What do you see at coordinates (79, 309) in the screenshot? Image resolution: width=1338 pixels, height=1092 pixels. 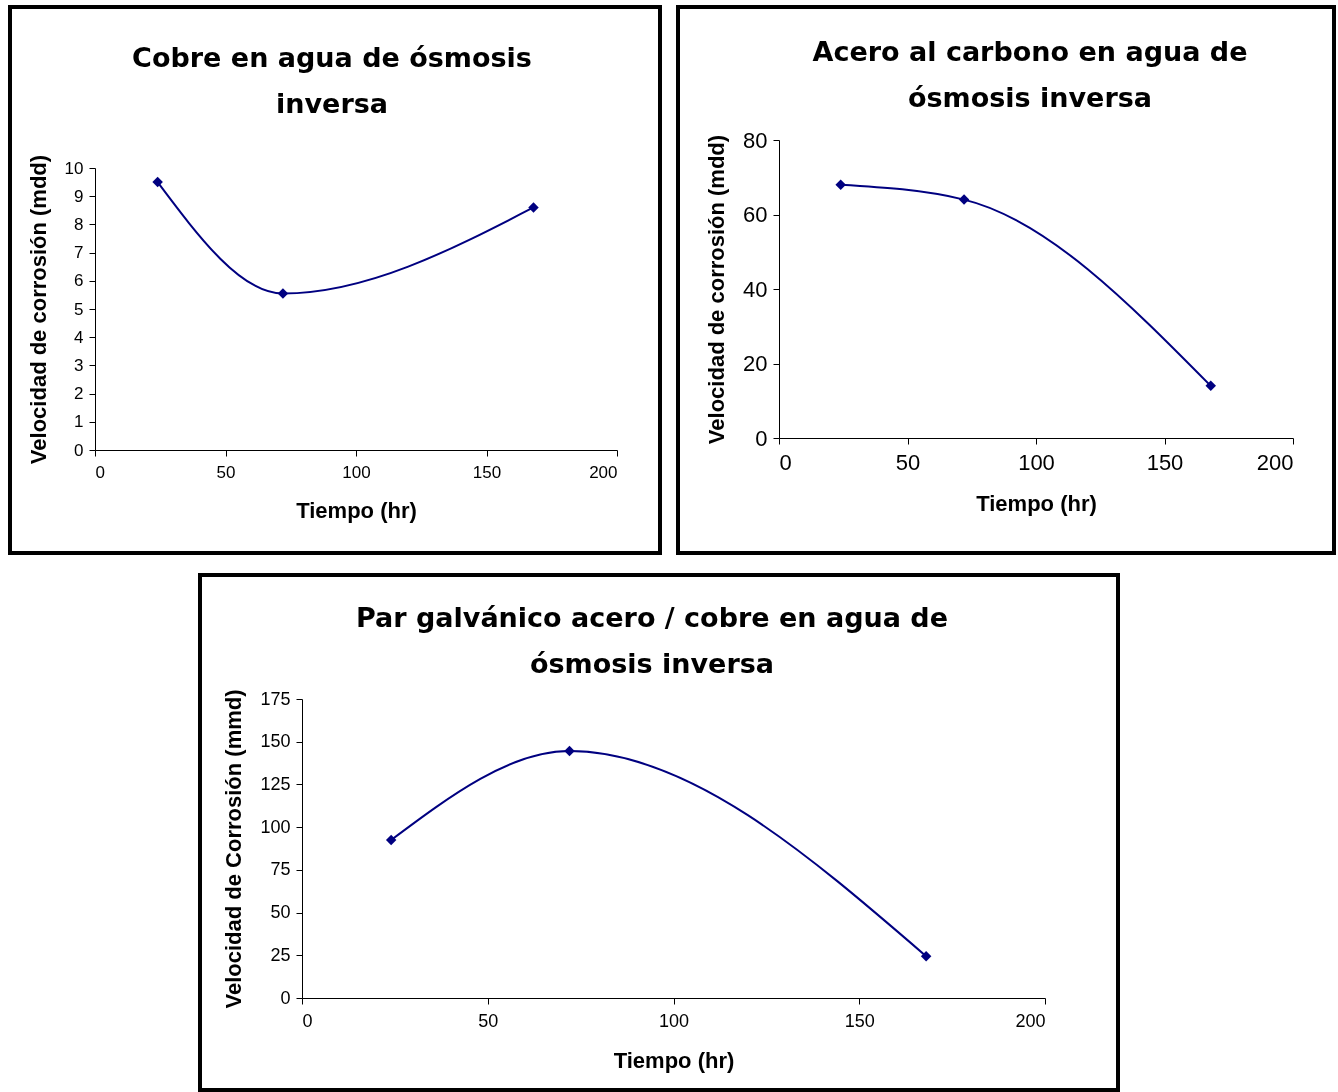 I see `y-tick-label: 5` at bounding box center [79, 309].